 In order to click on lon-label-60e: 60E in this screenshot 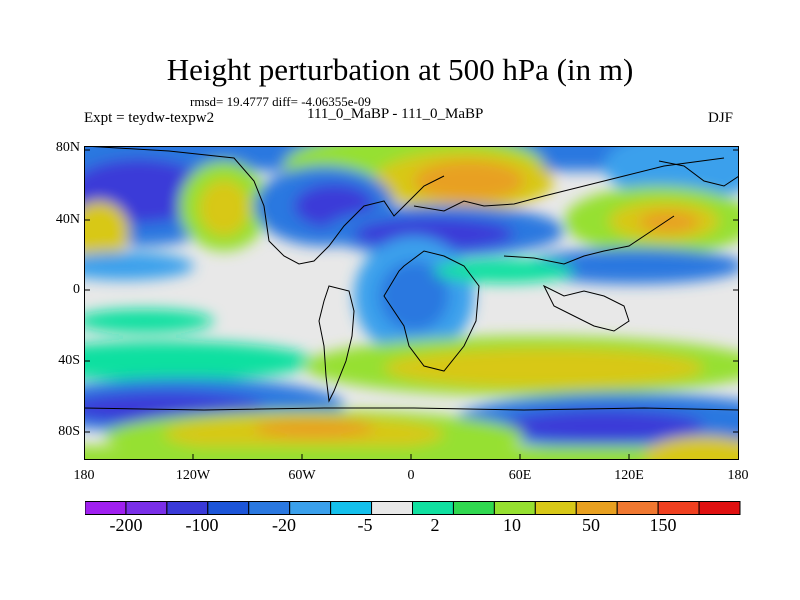, I will do `click(520, 475)`.